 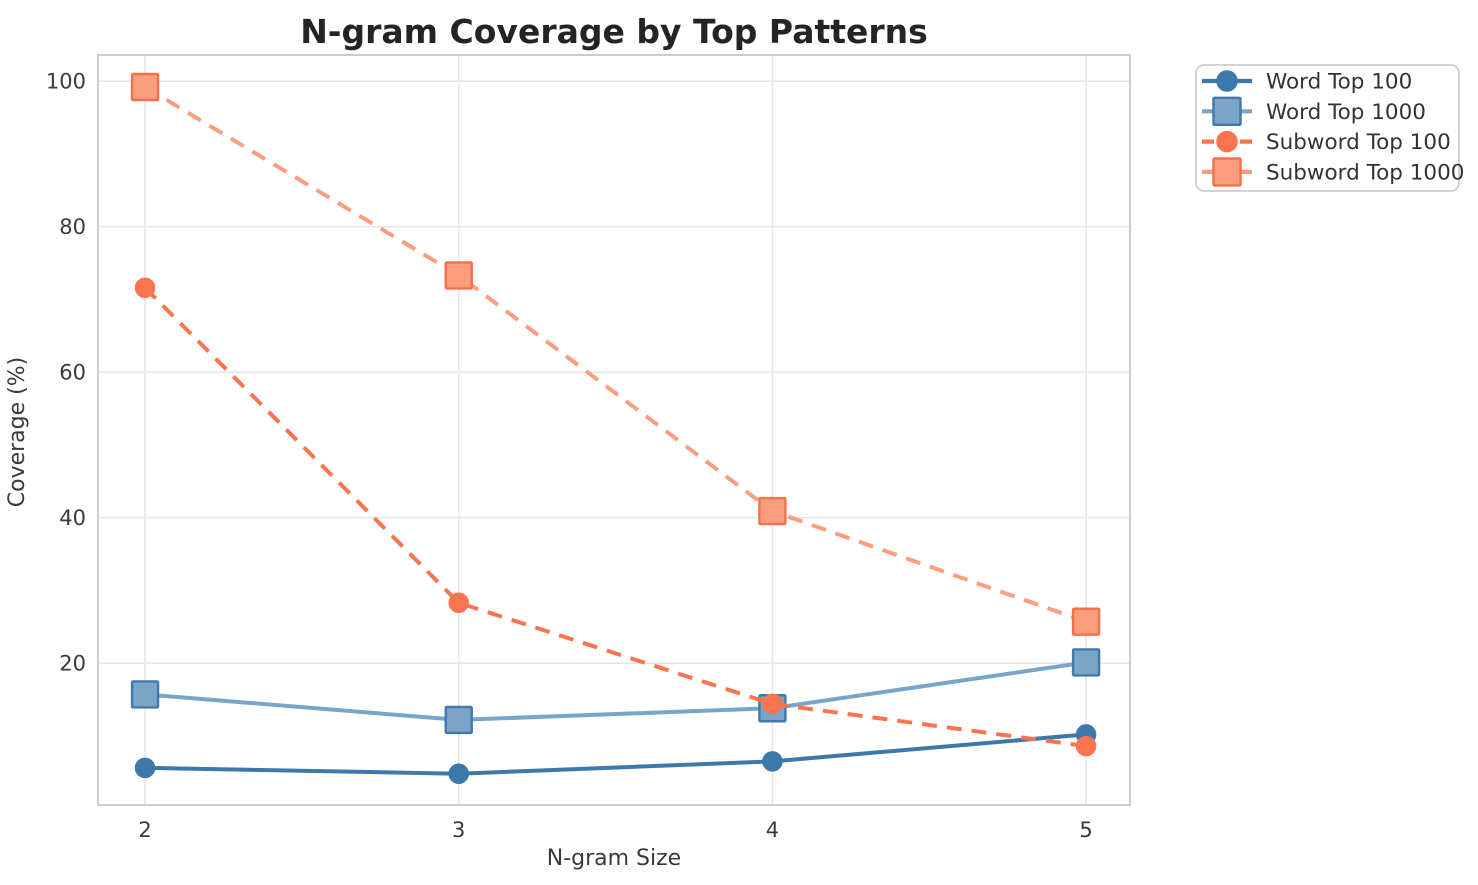 I want to click on y-tick-label: 100, so click(x=66, y=82).